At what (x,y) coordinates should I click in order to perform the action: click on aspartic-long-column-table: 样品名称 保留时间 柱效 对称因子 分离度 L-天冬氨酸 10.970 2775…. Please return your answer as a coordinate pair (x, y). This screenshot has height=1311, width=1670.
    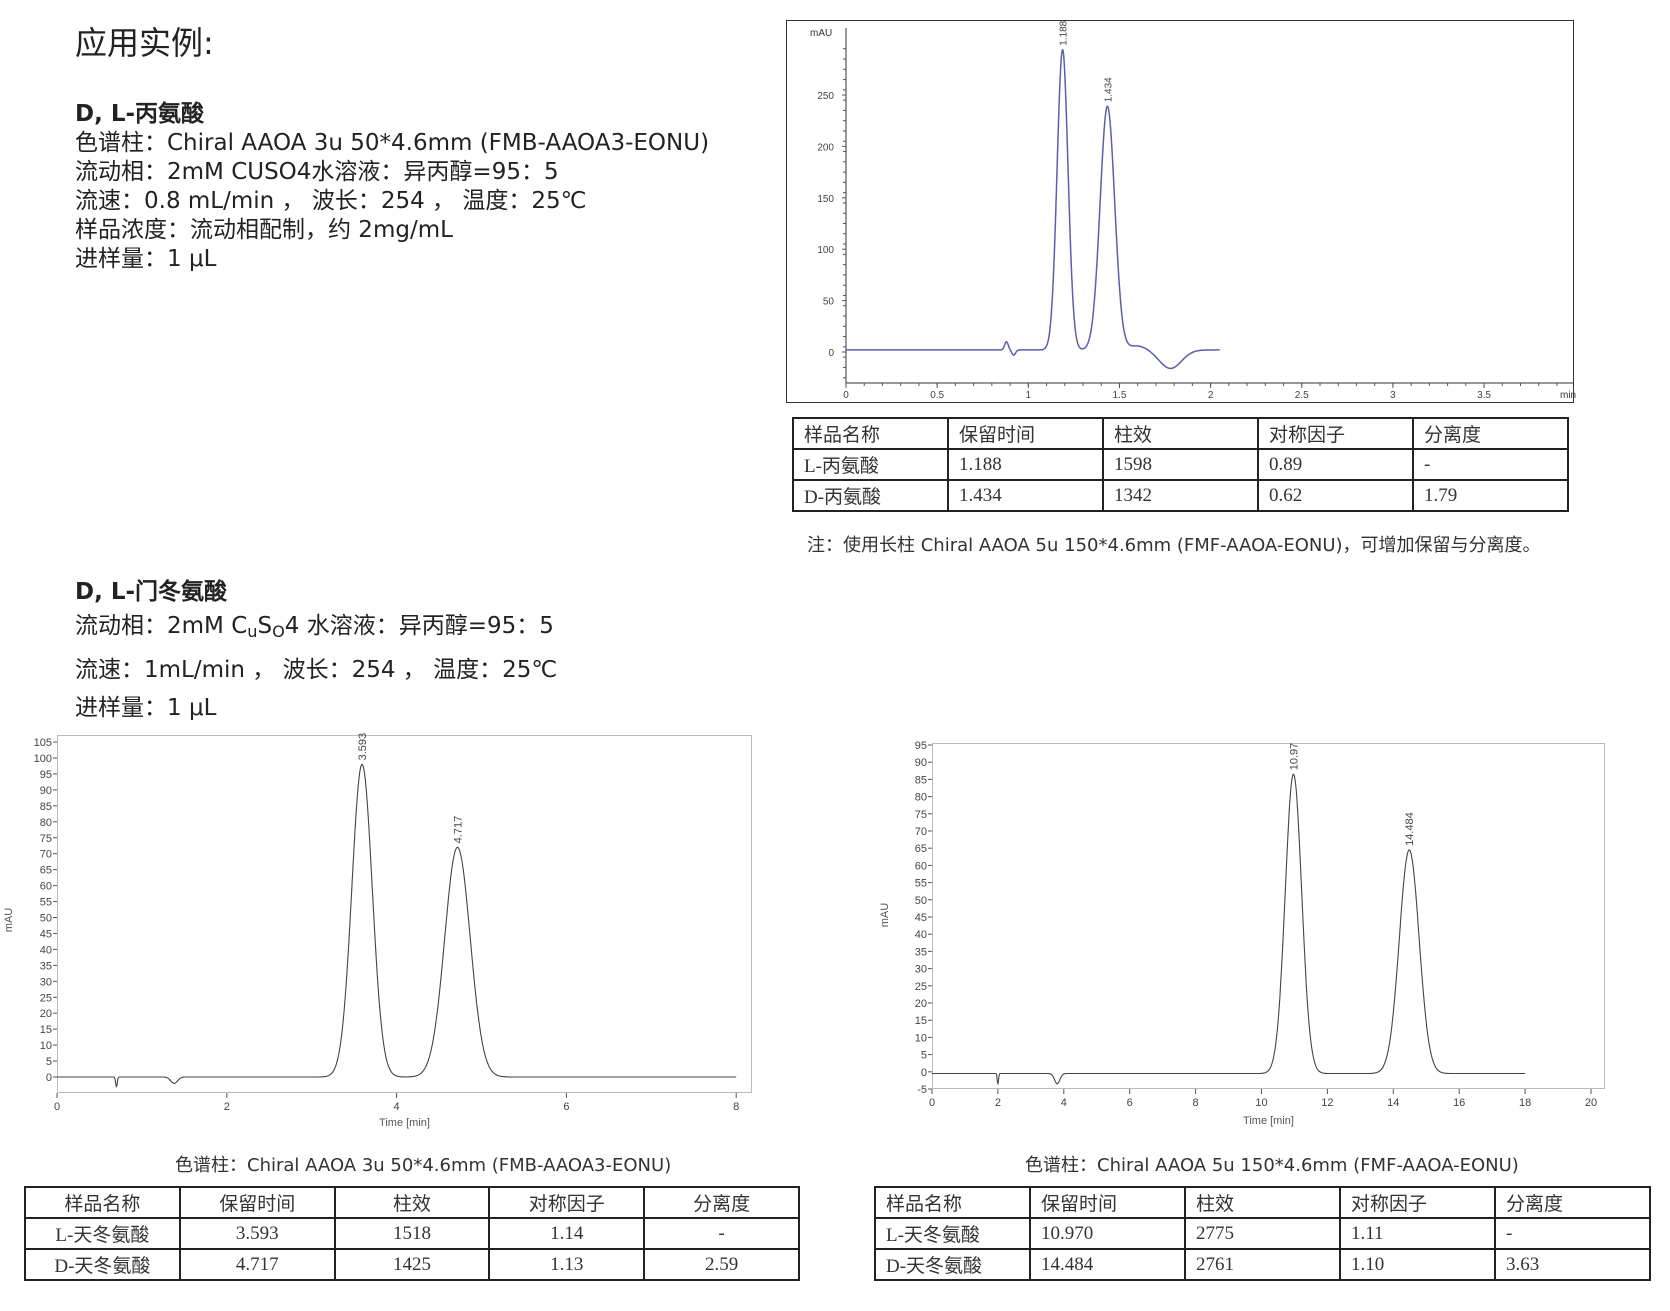
    Looking at the image, I should click on (1262, 1233).